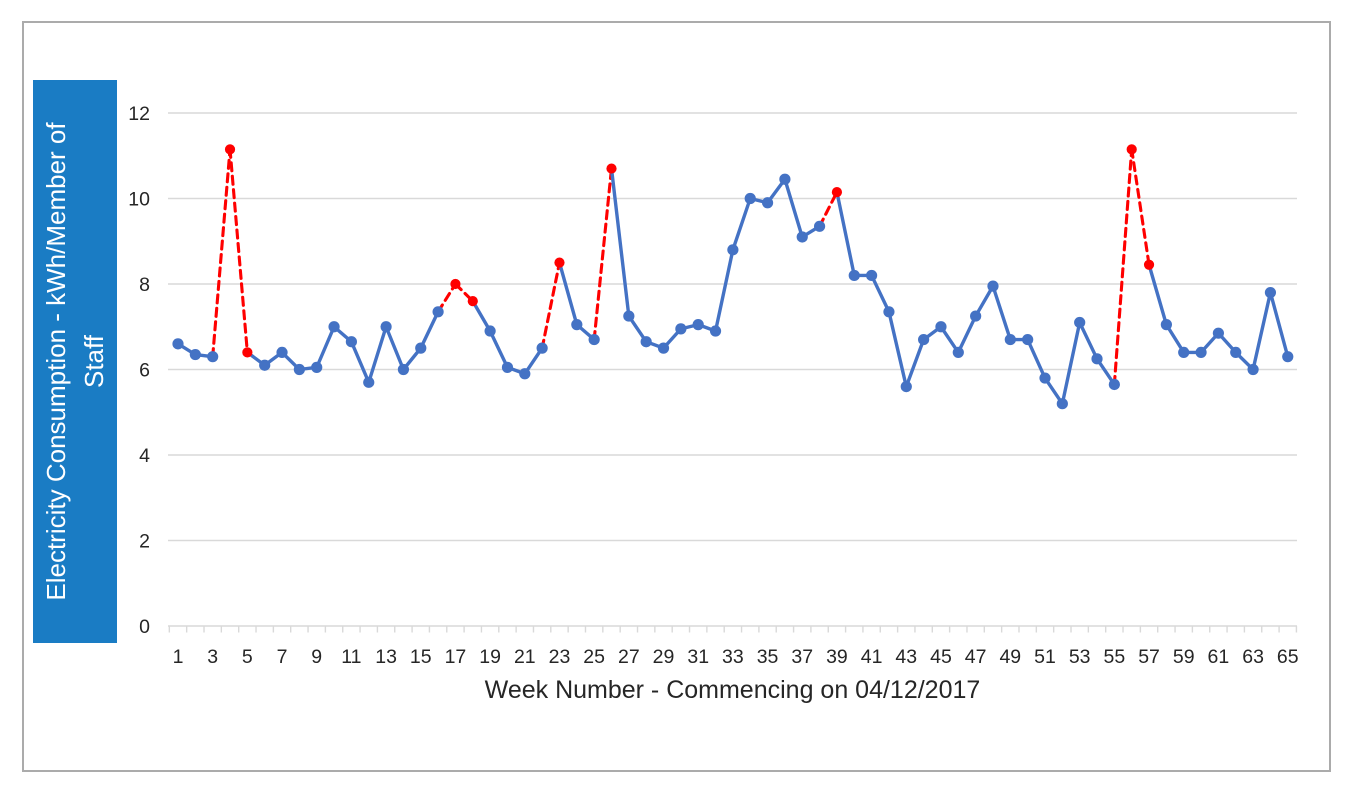  What do you see at coordinates (664, 657) in the screenshot?
I see `x-tick-label: 29` at bounding box center [664, 657].